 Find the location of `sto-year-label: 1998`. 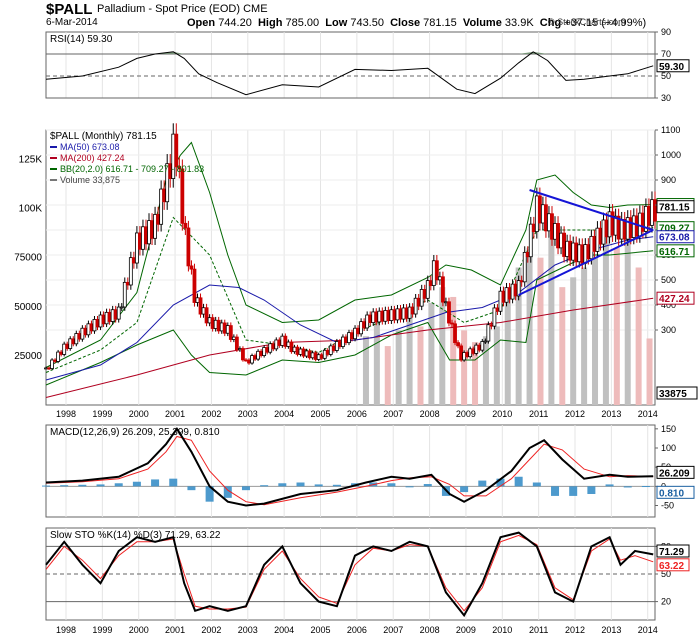

sto-year-label: 1998 is located at coordinates (66, 630).